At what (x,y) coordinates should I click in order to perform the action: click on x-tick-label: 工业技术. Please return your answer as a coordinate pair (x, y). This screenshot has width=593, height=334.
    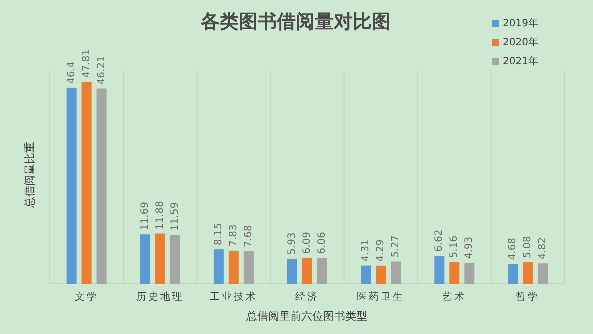
    Looking at the image, I should click on (234, 297).